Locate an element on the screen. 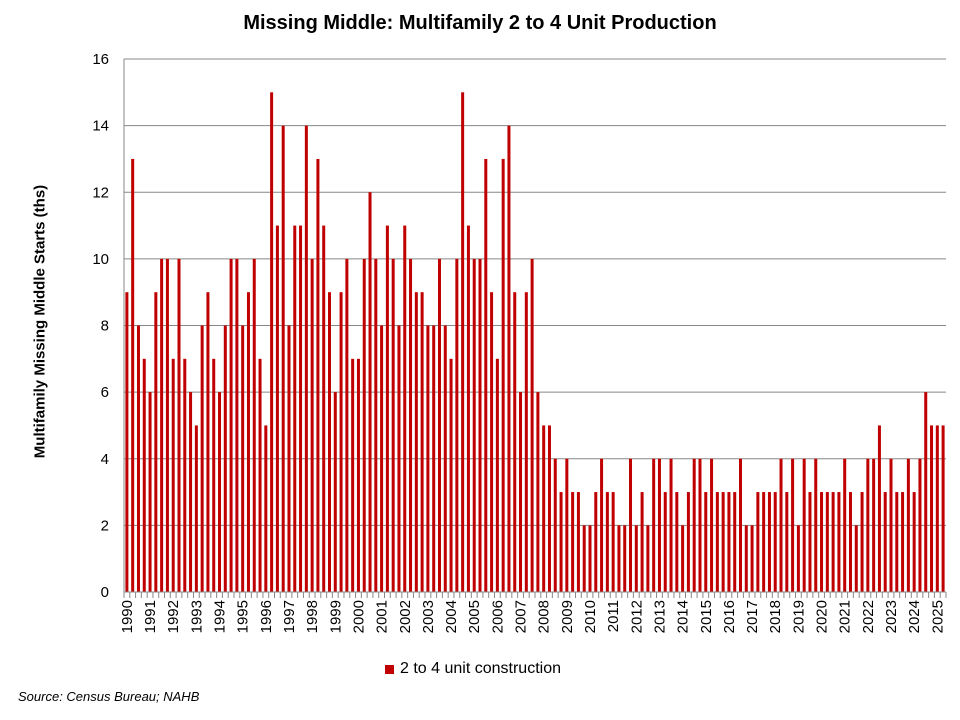 The height and width of the screenshot is (720, 960). x-tick-label: 1995 is located at coordinates (243, 616).